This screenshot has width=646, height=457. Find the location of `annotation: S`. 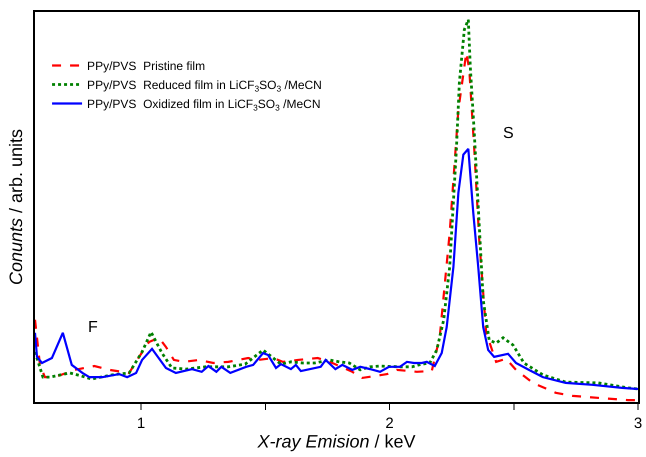

annotation: S is located at coordinates (508, 133).